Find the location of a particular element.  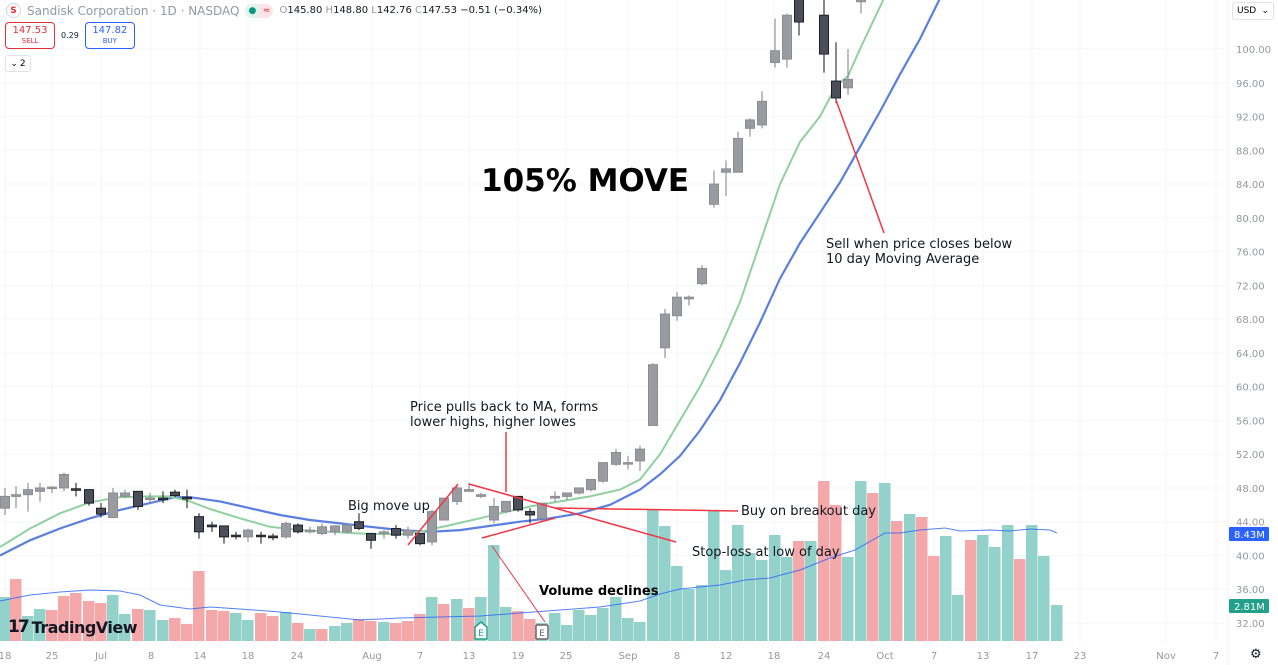

high-label: H is located at coordinates (329, 10).